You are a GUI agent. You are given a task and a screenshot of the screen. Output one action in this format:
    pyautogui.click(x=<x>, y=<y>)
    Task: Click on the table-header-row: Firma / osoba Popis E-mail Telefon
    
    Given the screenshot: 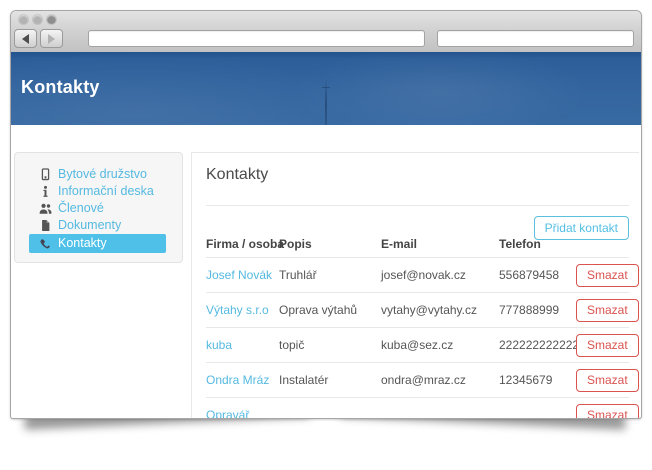 What is the action you would take?
    pyautogui.click(x=417, y=244)
    